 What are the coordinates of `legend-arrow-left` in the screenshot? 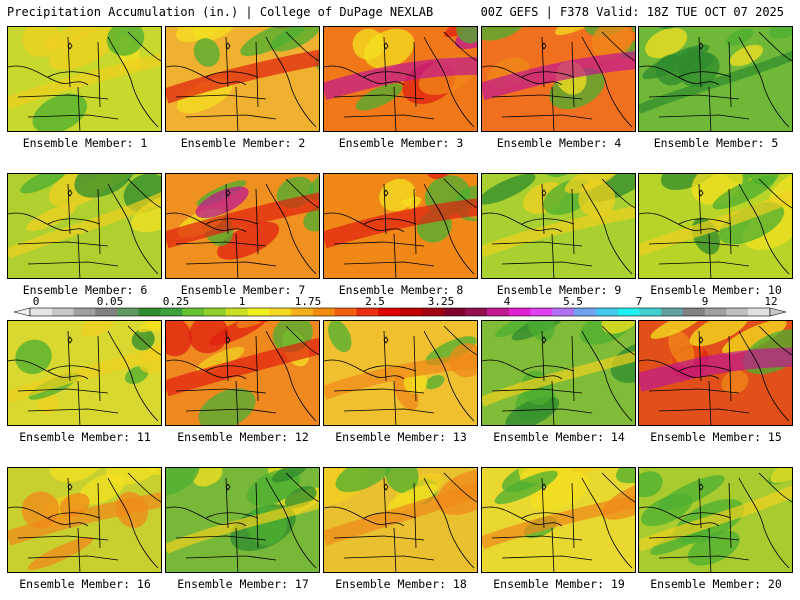 It's located at (22, 312).